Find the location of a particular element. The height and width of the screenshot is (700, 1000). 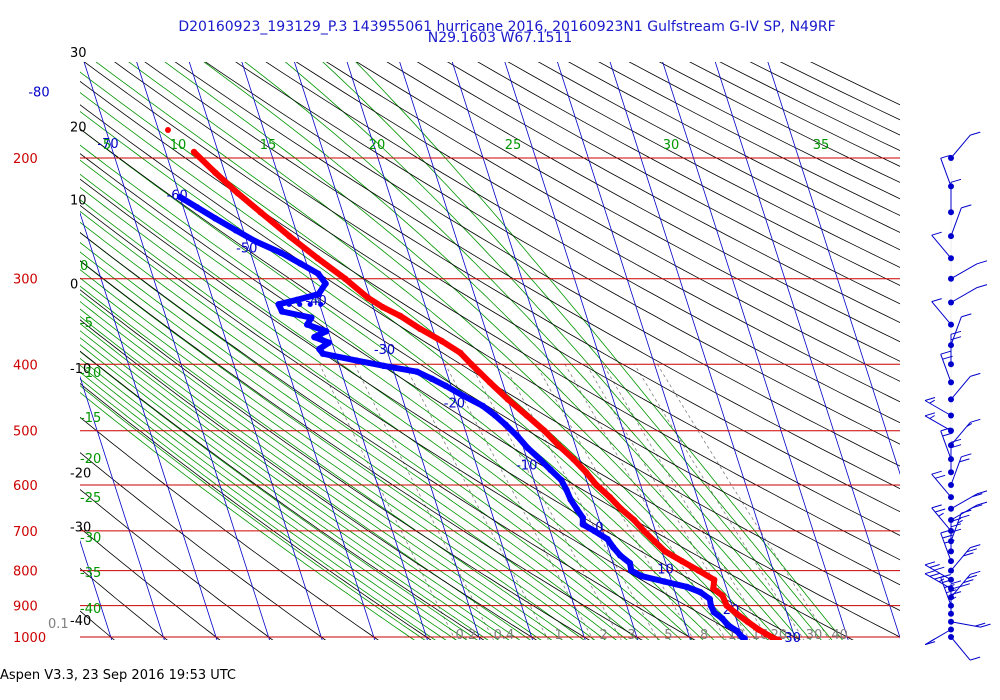

moist-adiabat-label: 35 is located at coordinates (821, 145).